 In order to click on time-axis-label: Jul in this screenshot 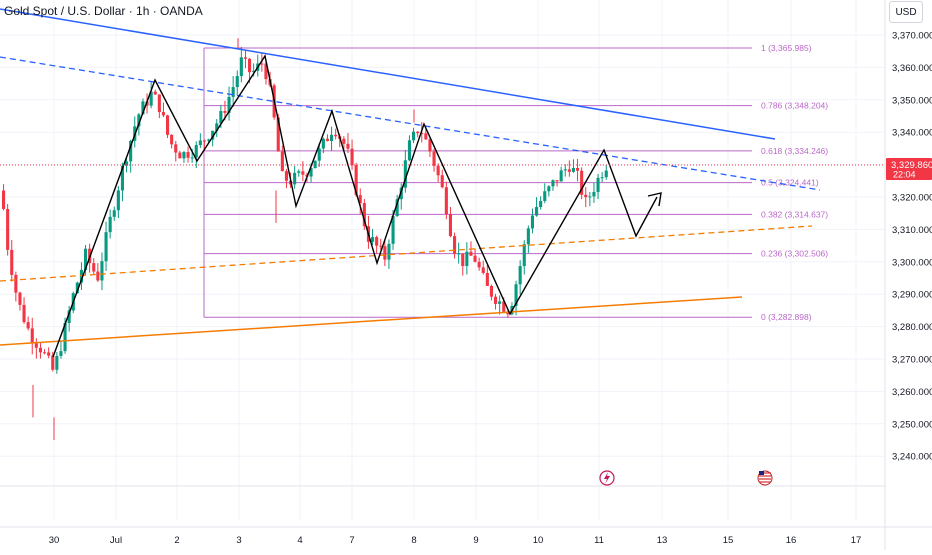, I will do `click(116, 540)`.